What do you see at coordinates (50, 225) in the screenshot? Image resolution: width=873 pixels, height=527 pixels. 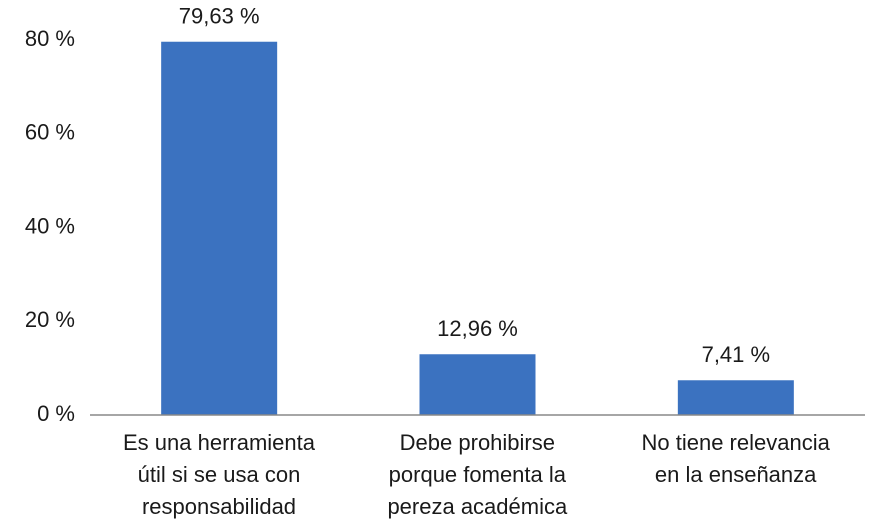 I see `y-tick-label: 40 %` at bounding box center [50, 225].